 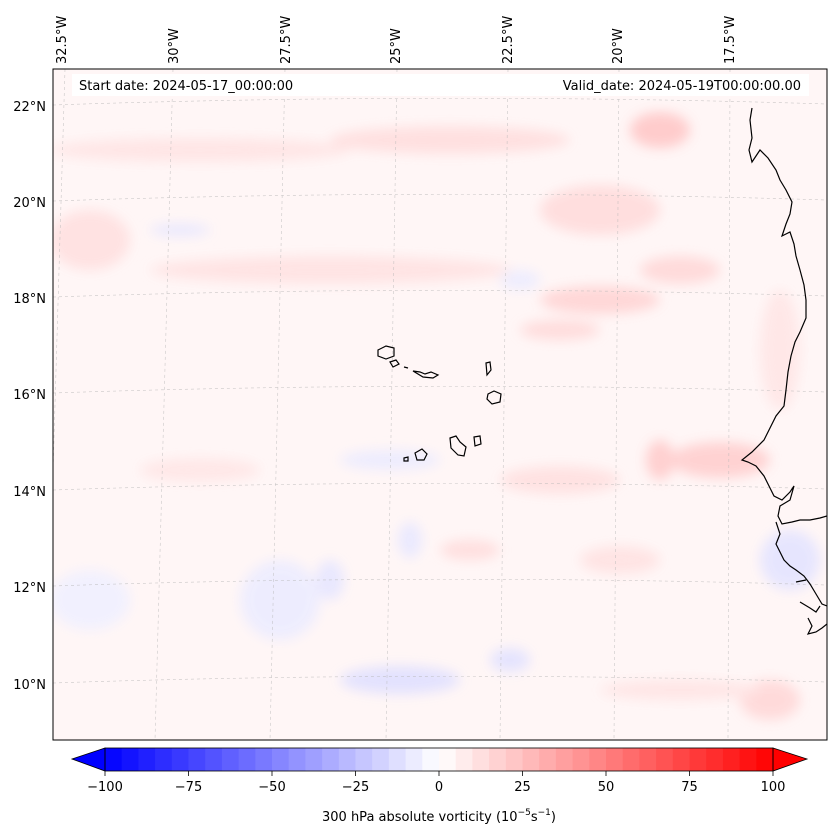 I want to click on colorbar-segments, so click(x=439, y=759).